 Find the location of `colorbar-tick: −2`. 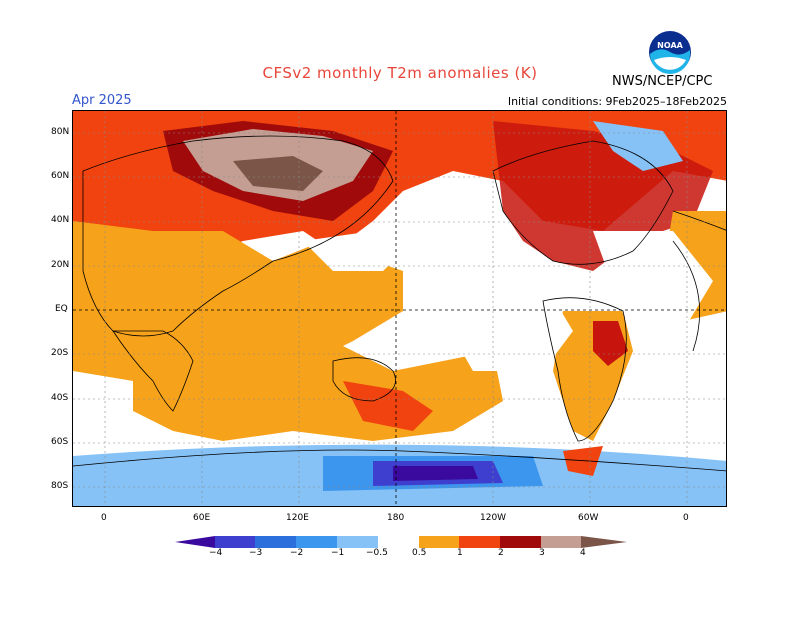

colorbar-tick: −2 is located at coordinates (297, 553).